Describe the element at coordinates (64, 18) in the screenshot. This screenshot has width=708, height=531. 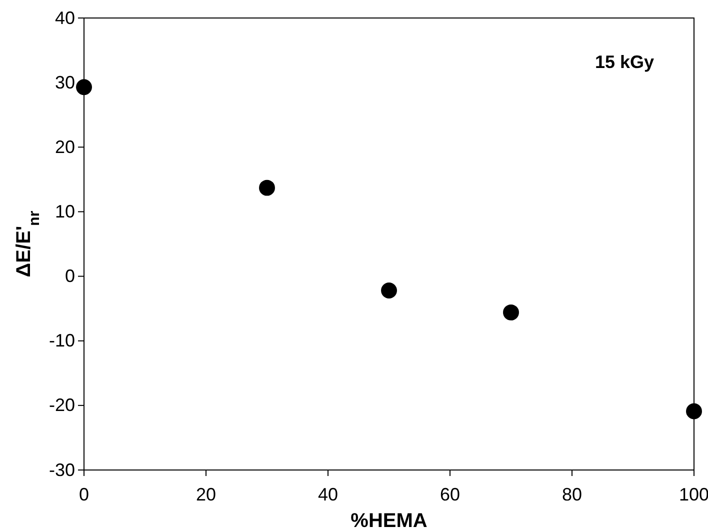
I see `y-tick-label: 40` at that location.